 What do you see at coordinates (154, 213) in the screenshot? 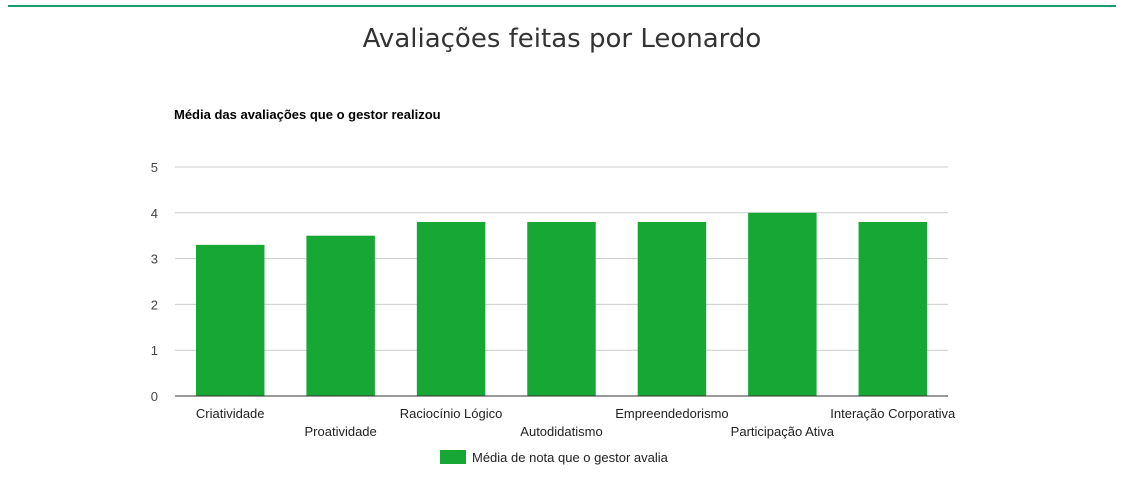
I see `y-tick-label: 4` at bounding box center [154, 213].